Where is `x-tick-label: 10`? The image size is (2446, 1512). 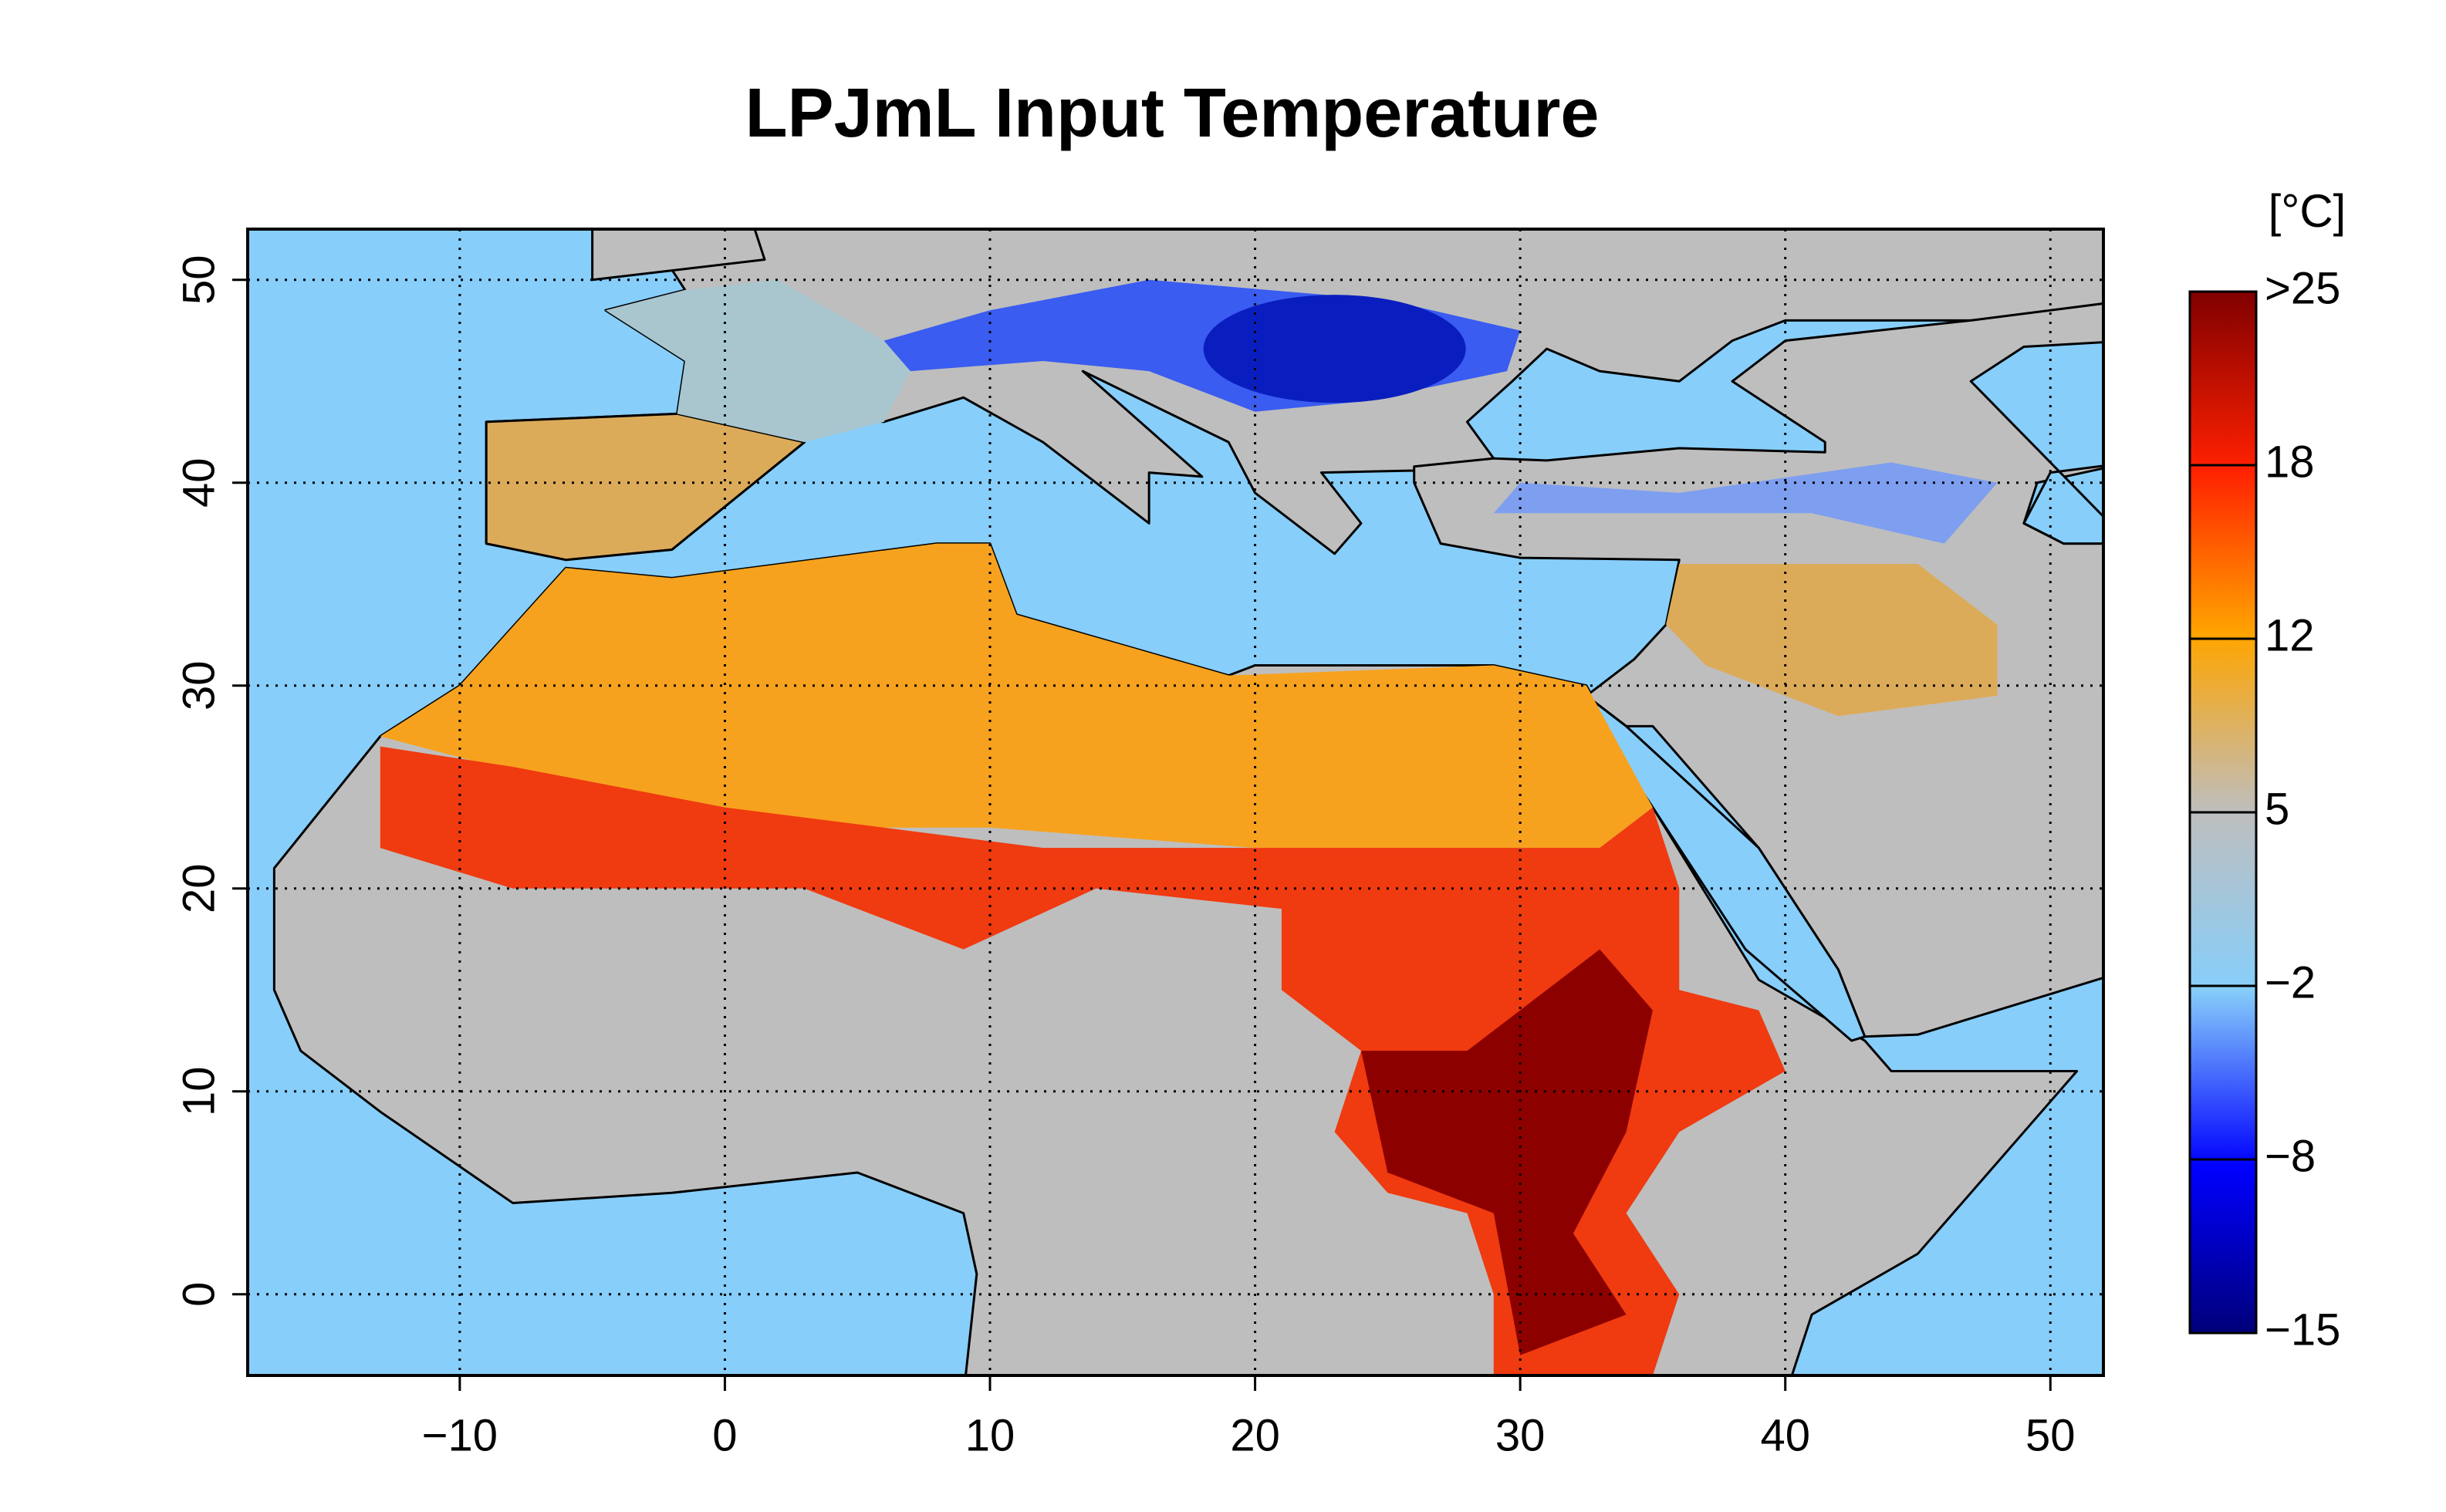 x-tick-label: 10 is located at coordinates (990, 1435).